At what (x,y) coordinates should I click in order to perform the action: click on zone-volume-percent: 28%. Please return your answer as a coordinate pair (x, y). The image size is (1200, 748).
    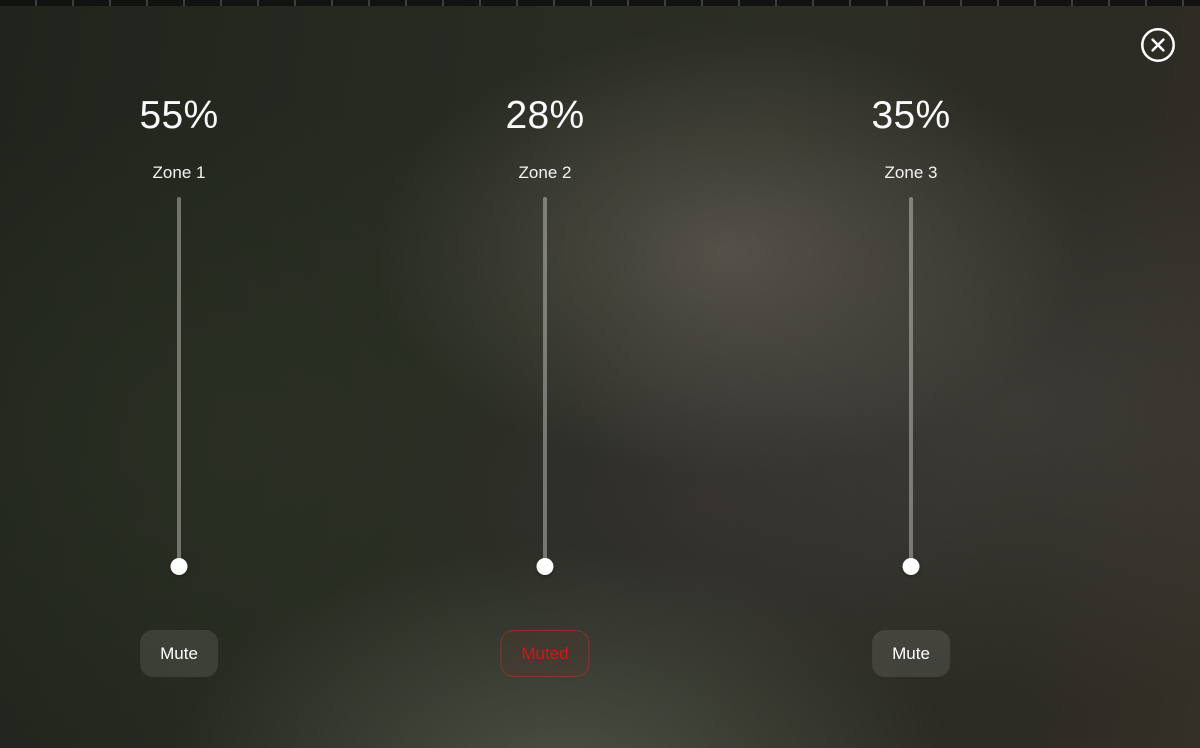
    Looking at the image, I should click on (545, 115).